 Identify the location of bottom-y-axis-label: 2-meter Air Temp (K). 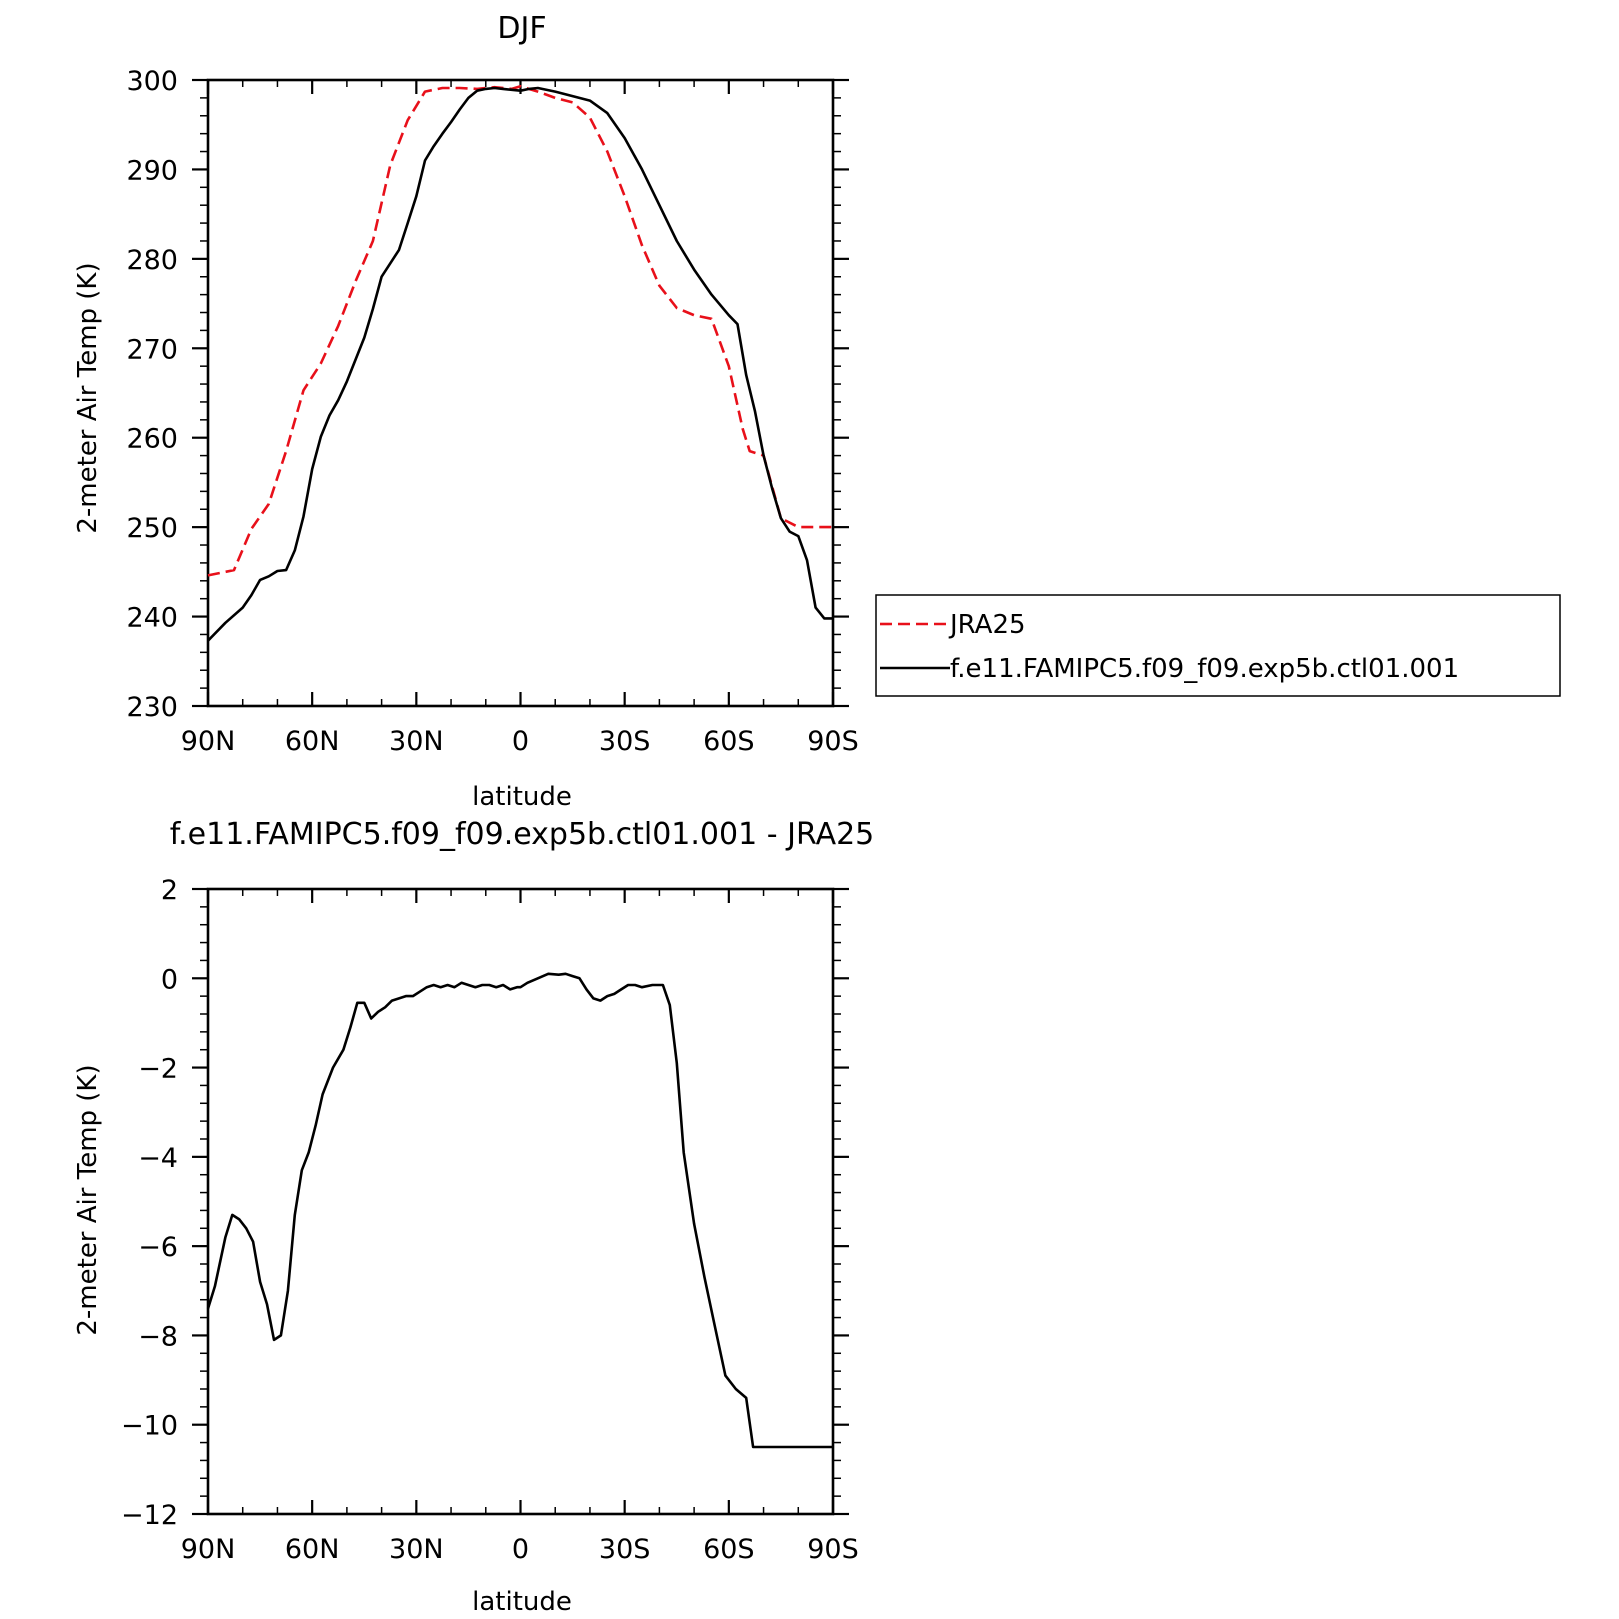
(88, 1199).